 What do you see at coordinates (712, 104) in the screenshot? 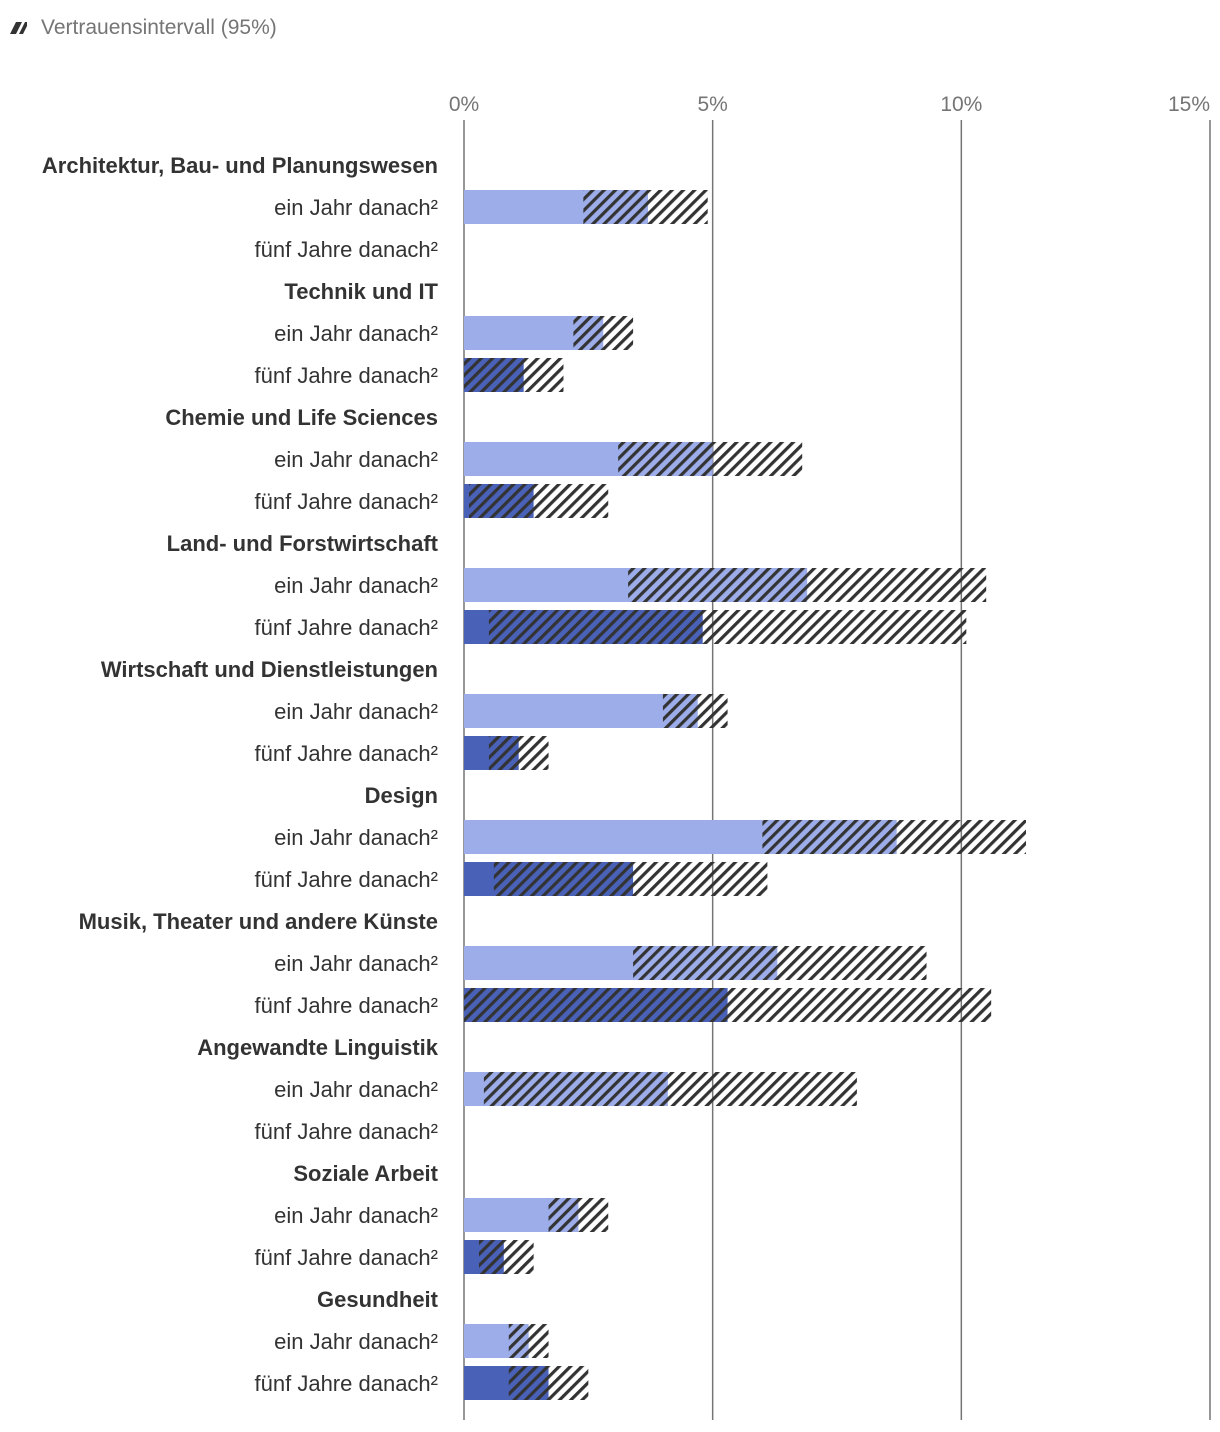
I see `x-tick-label: 5%` at bounding box center [712, 104].